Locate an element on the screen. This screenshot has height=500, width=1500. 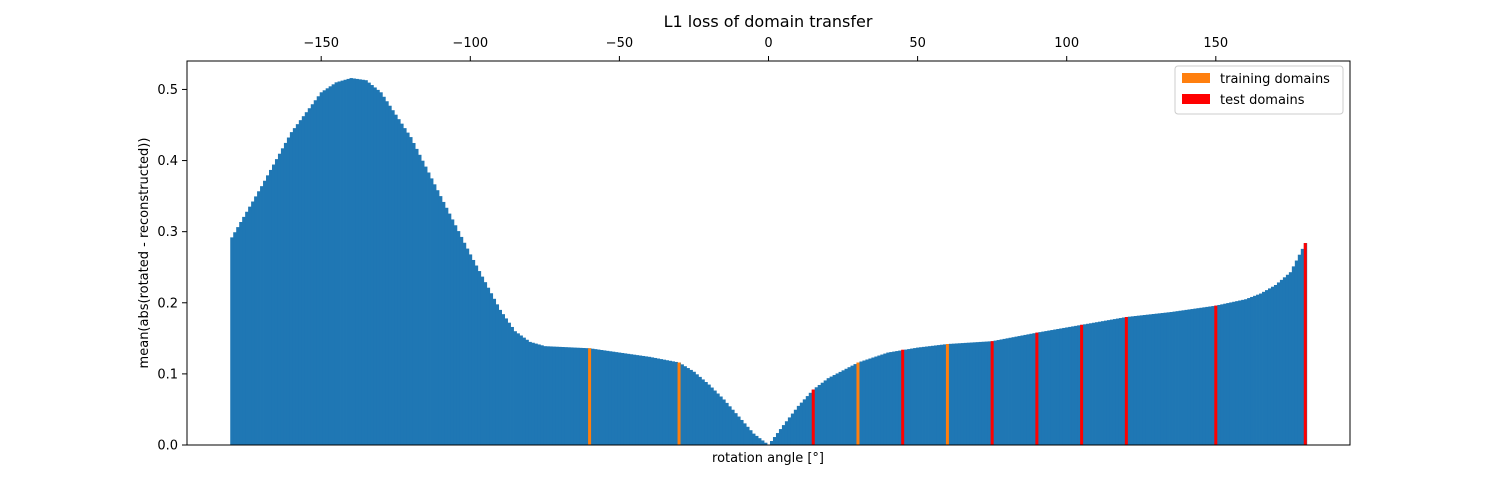
legend-label-training: training domains is located at coordinates (1275, 79).